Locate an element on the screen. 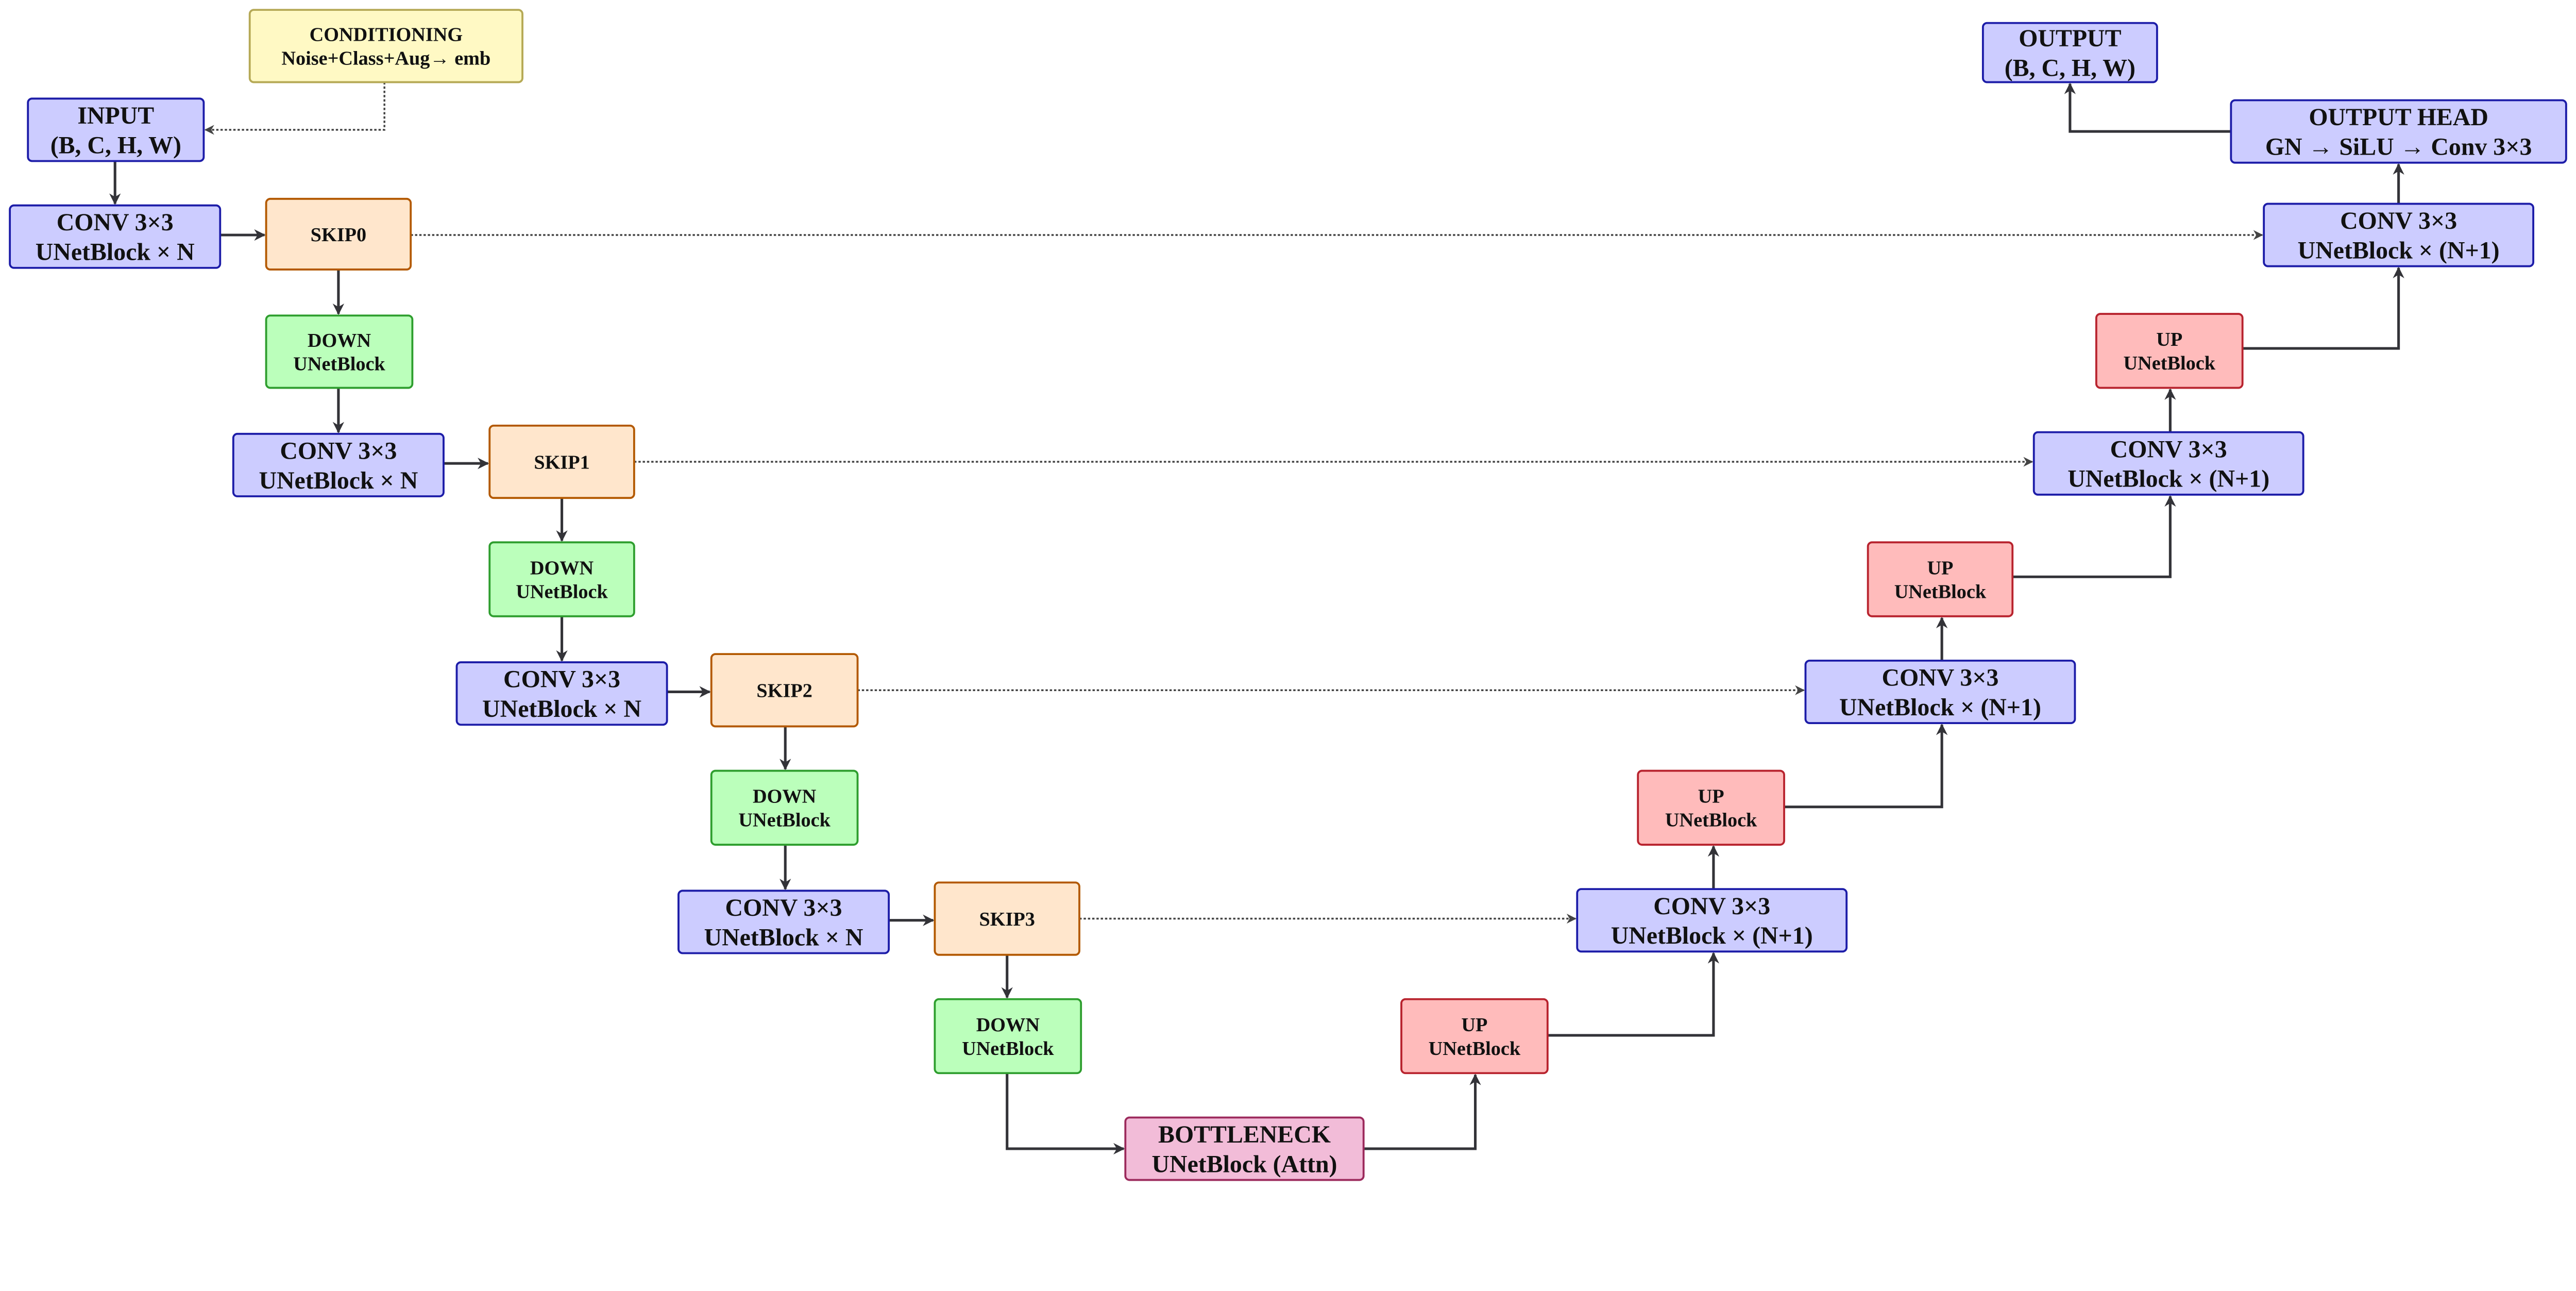 The height and width of the screenshot is (1291, 2576). edge-output-head-to-output is located at coordinates (2148, 107).